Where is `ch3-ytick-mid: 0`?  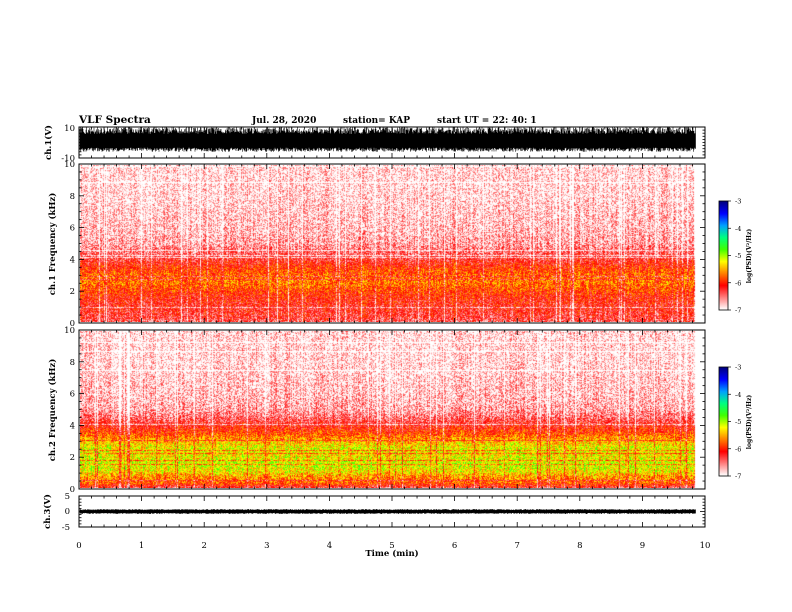
ch3-ytick-mid: 0 is located at coordinates (67, 512).